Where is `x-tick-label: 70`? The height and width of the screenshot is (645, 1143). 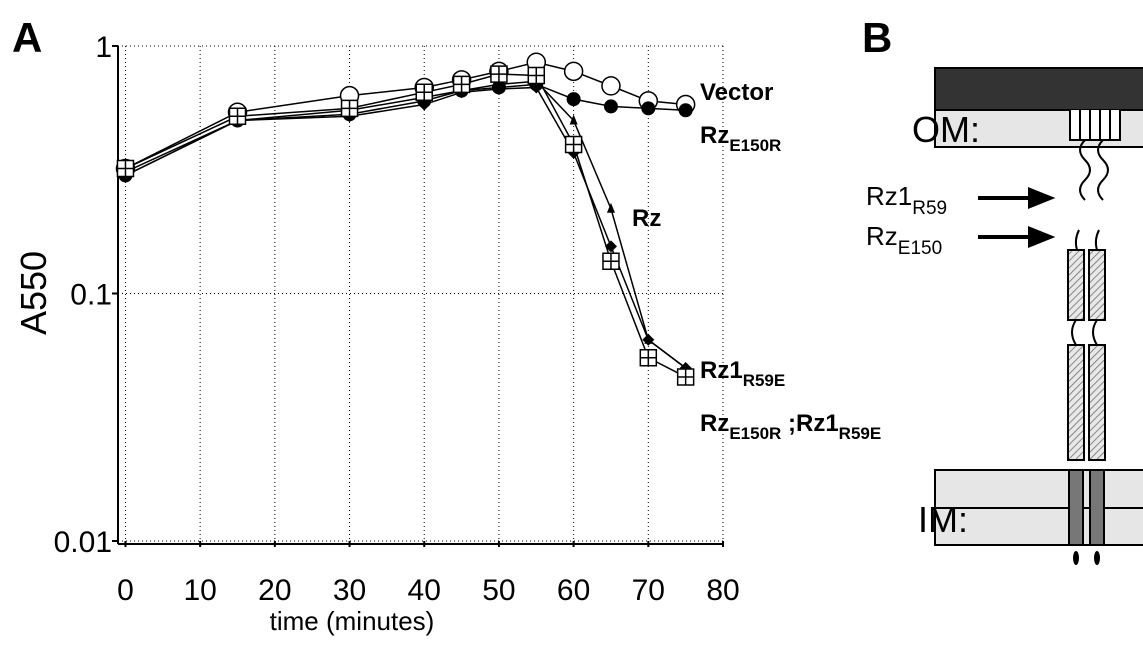
x-tick-label: 70 is located at coordinates (648, 590).